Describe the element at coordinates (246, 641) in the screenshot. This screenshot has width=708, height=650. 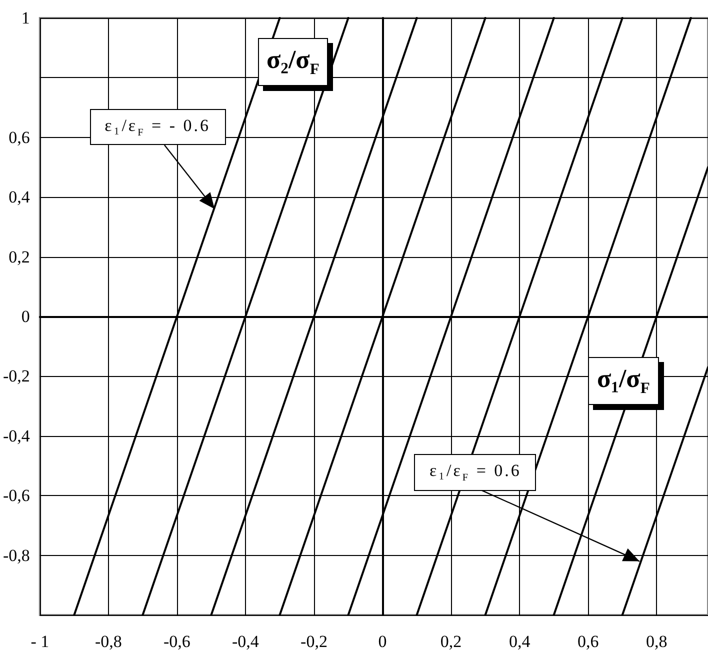
I see `x-tick-label: -0,4` at that location.